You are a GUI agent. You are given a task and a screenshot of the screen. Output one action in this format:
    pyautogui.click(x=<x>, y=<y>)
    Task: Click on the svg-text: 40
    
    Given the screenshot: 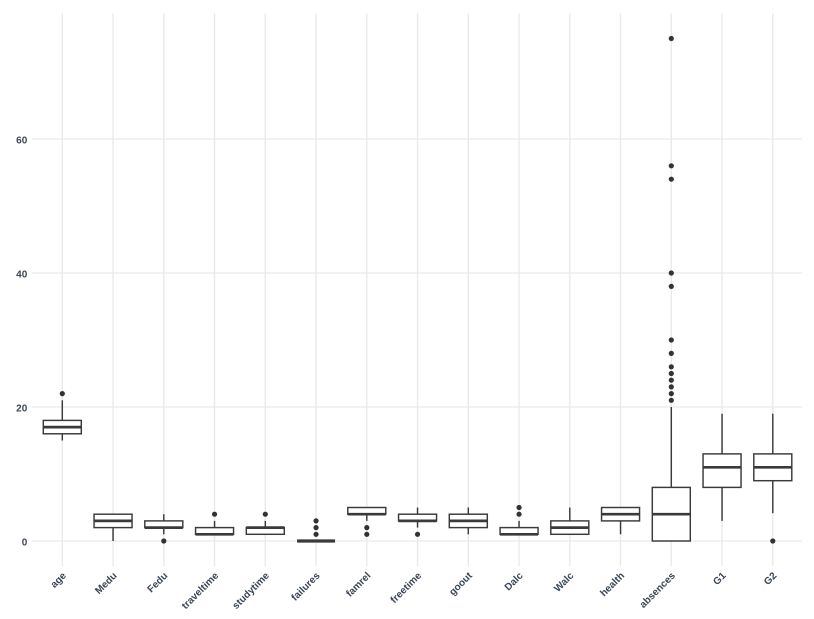 What is the action you would take?
    pyautogui.click(x=22, y=275)
    